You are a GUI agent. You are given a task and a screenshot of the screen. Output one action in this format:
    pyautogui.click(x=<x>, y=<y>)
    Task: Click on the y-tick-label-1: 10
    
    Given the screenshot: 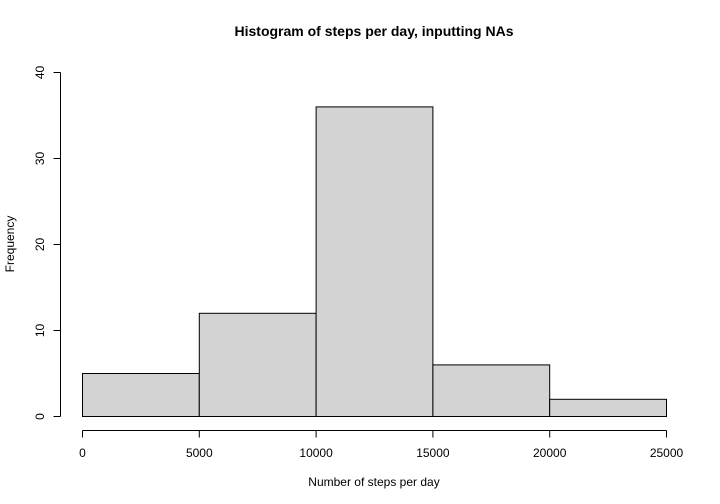 What is the action you would take?
    pyautogui.click(x=40, y=331)
    